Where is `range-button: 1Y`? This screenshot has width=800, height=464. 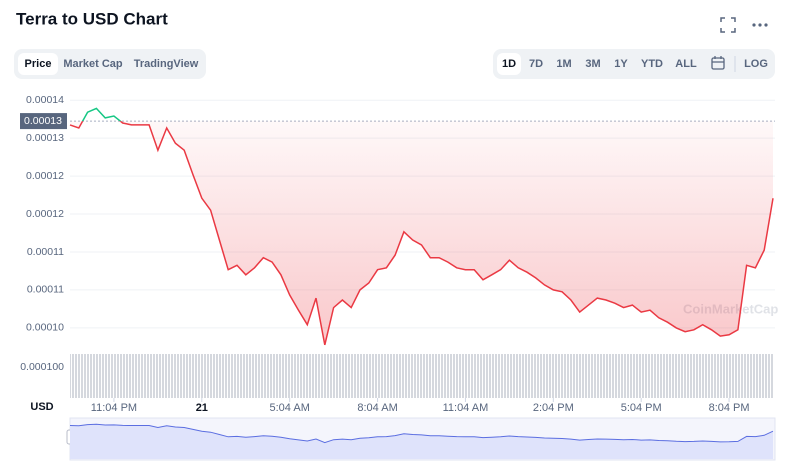
range-button: 1Y is located at coordinates (621, 64).